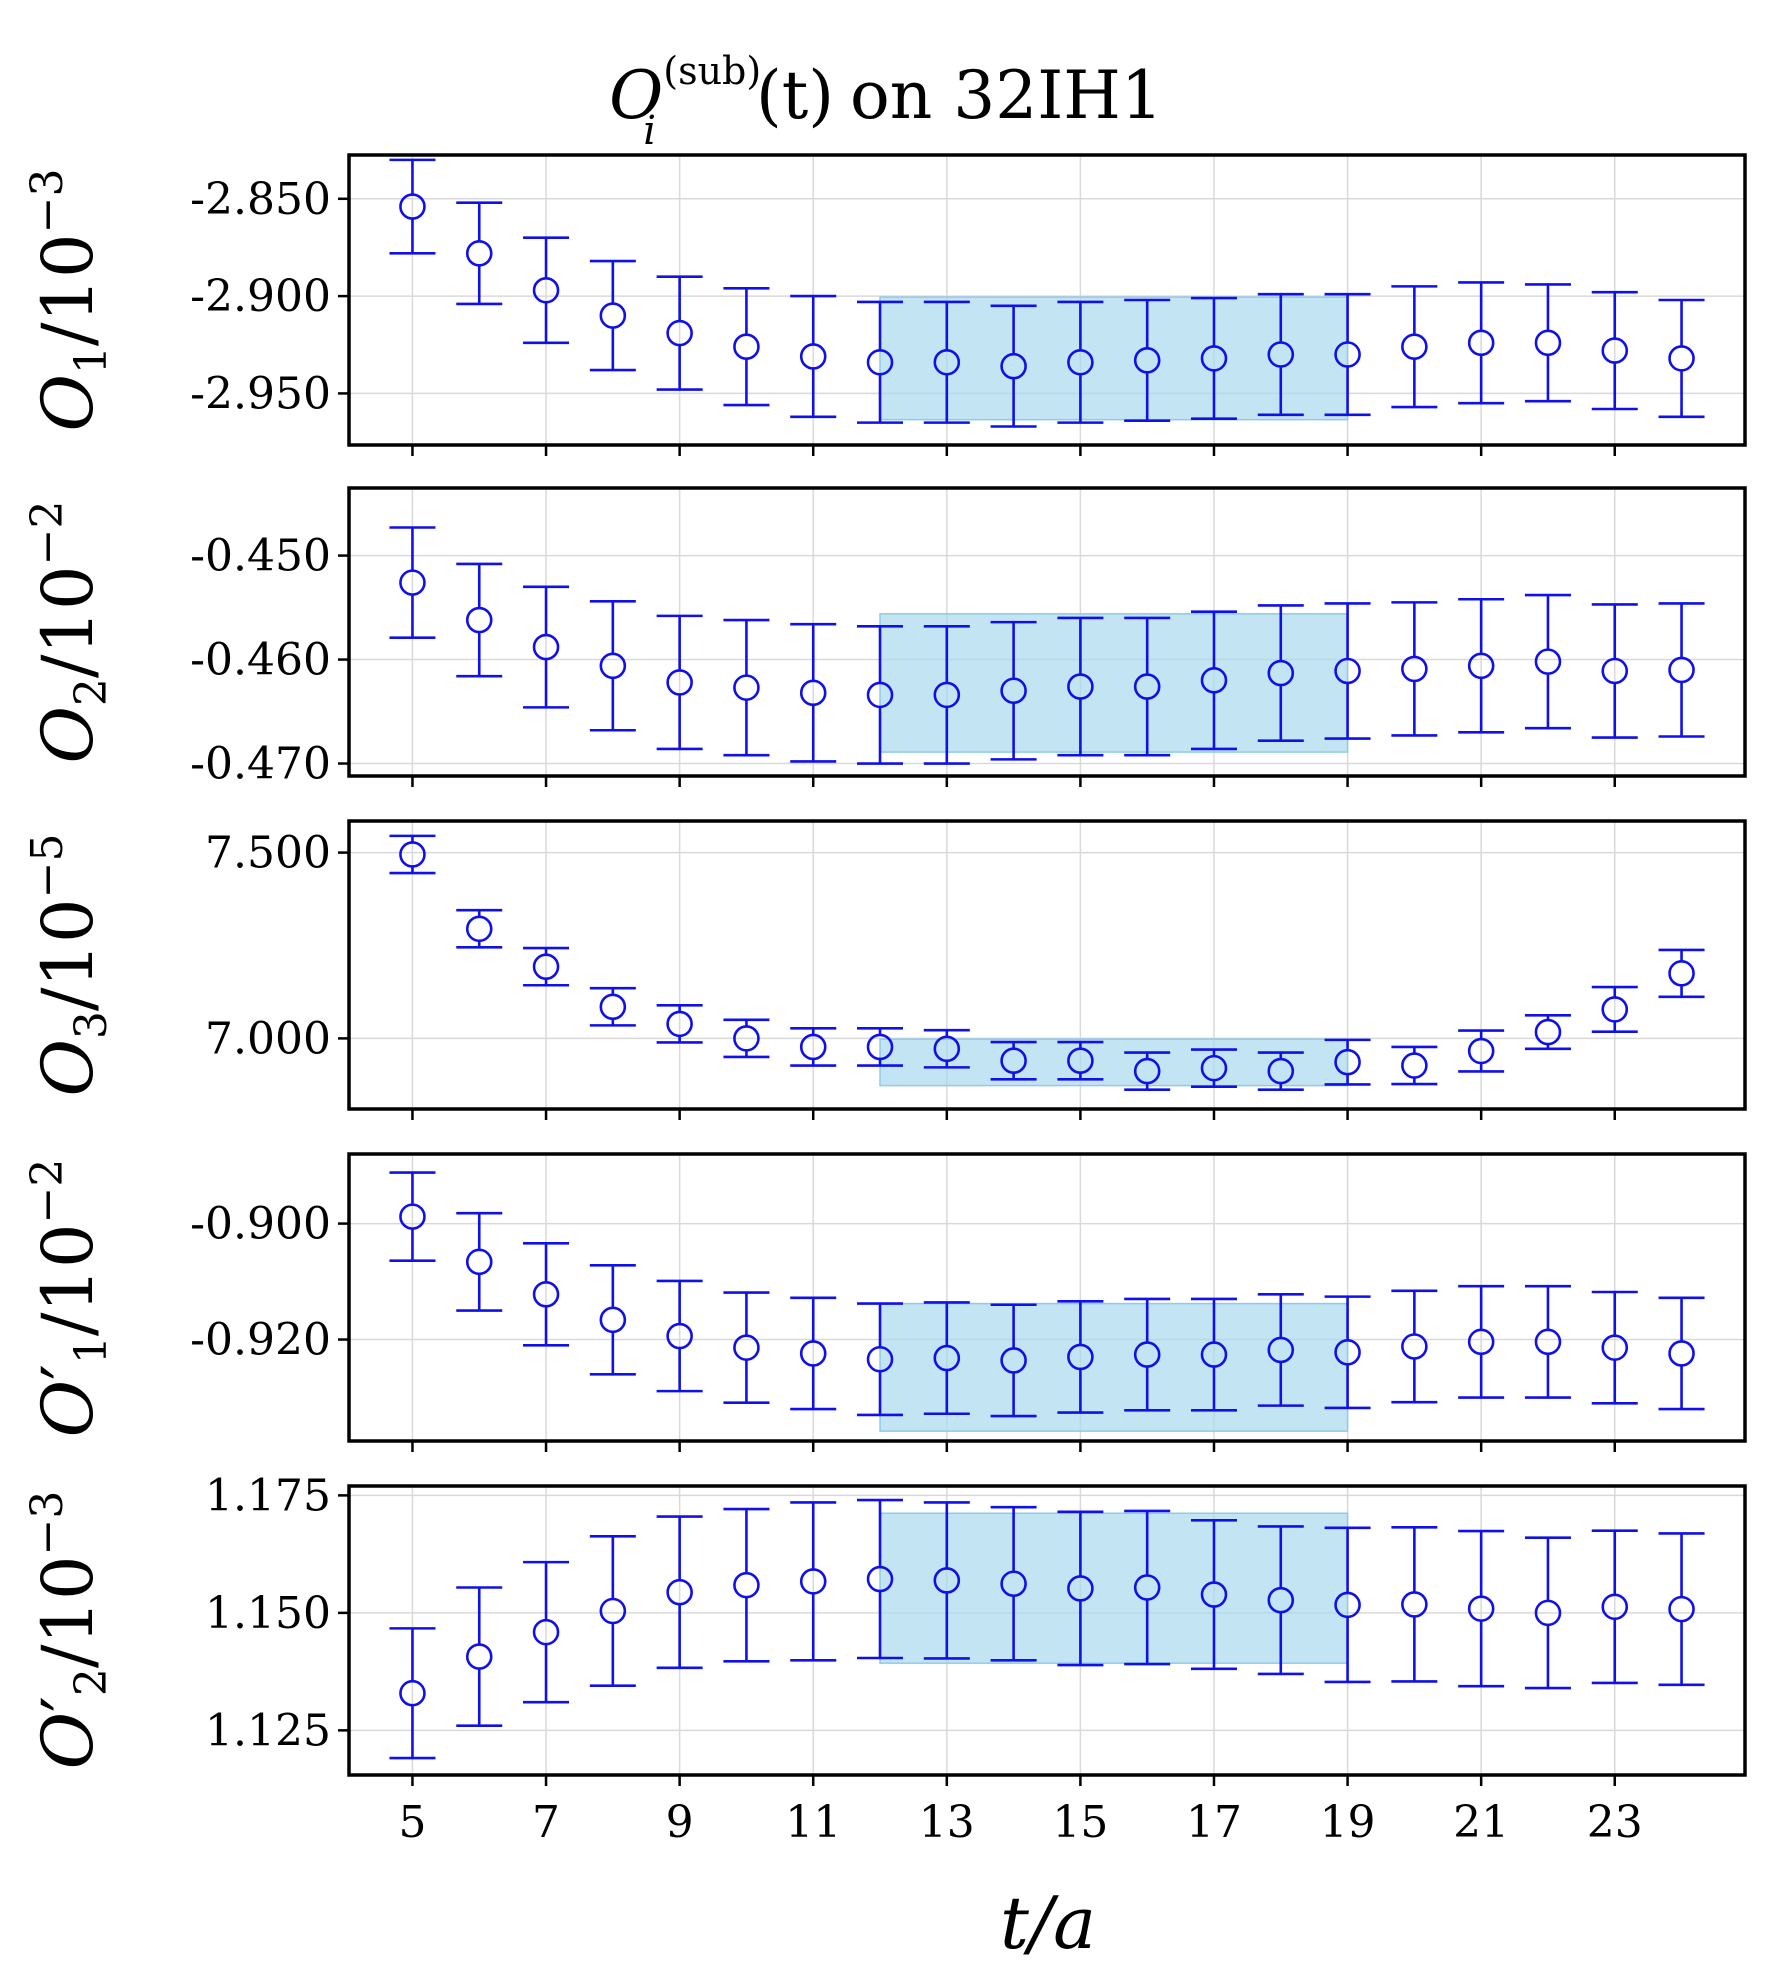  Describe the element at coordinates (268, 1038) in the screenshot. I see `y-tick-label: 7.000` at that location.